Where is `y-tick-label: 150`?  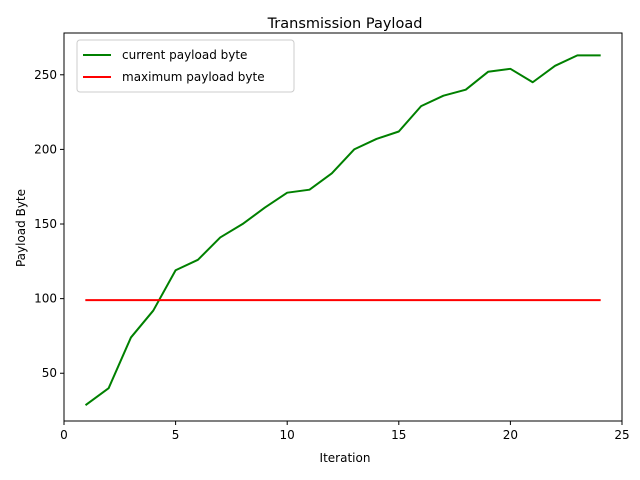 y-tick-label: 150 is located at coordinates (45, 224).